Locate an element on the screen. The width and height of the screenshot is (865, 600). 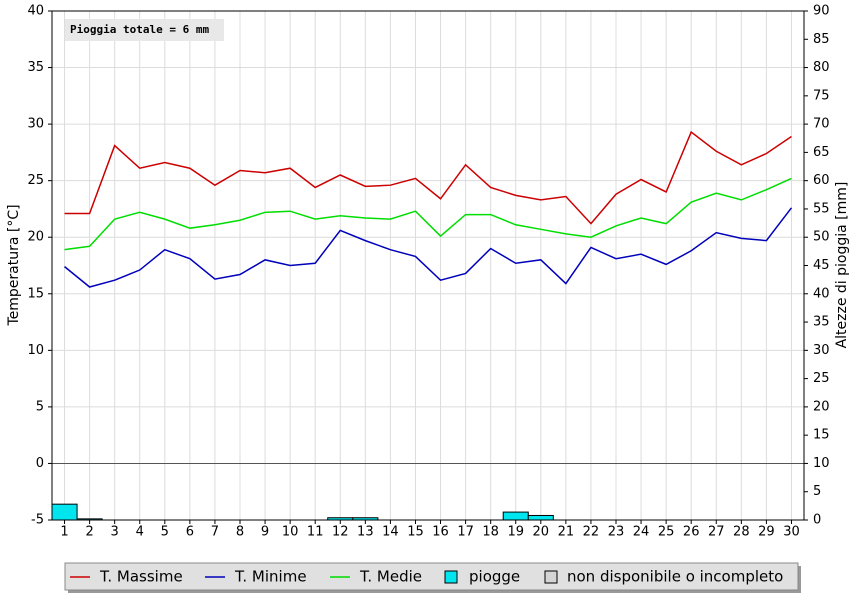
x-tick-label: 28 is located at coordinates (741, 532).